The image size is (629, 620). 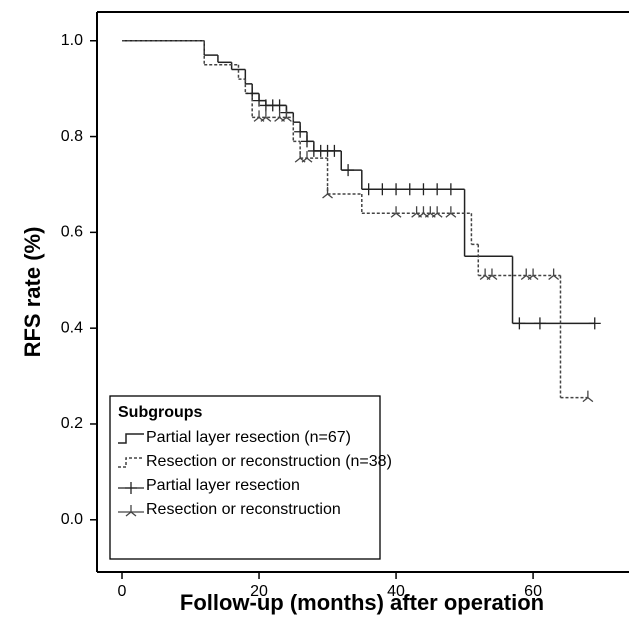 What do you see at coordinates (160, 412) in the screenshot?
I see `legend-title: Subgroups` at bounding box center [160, 412].